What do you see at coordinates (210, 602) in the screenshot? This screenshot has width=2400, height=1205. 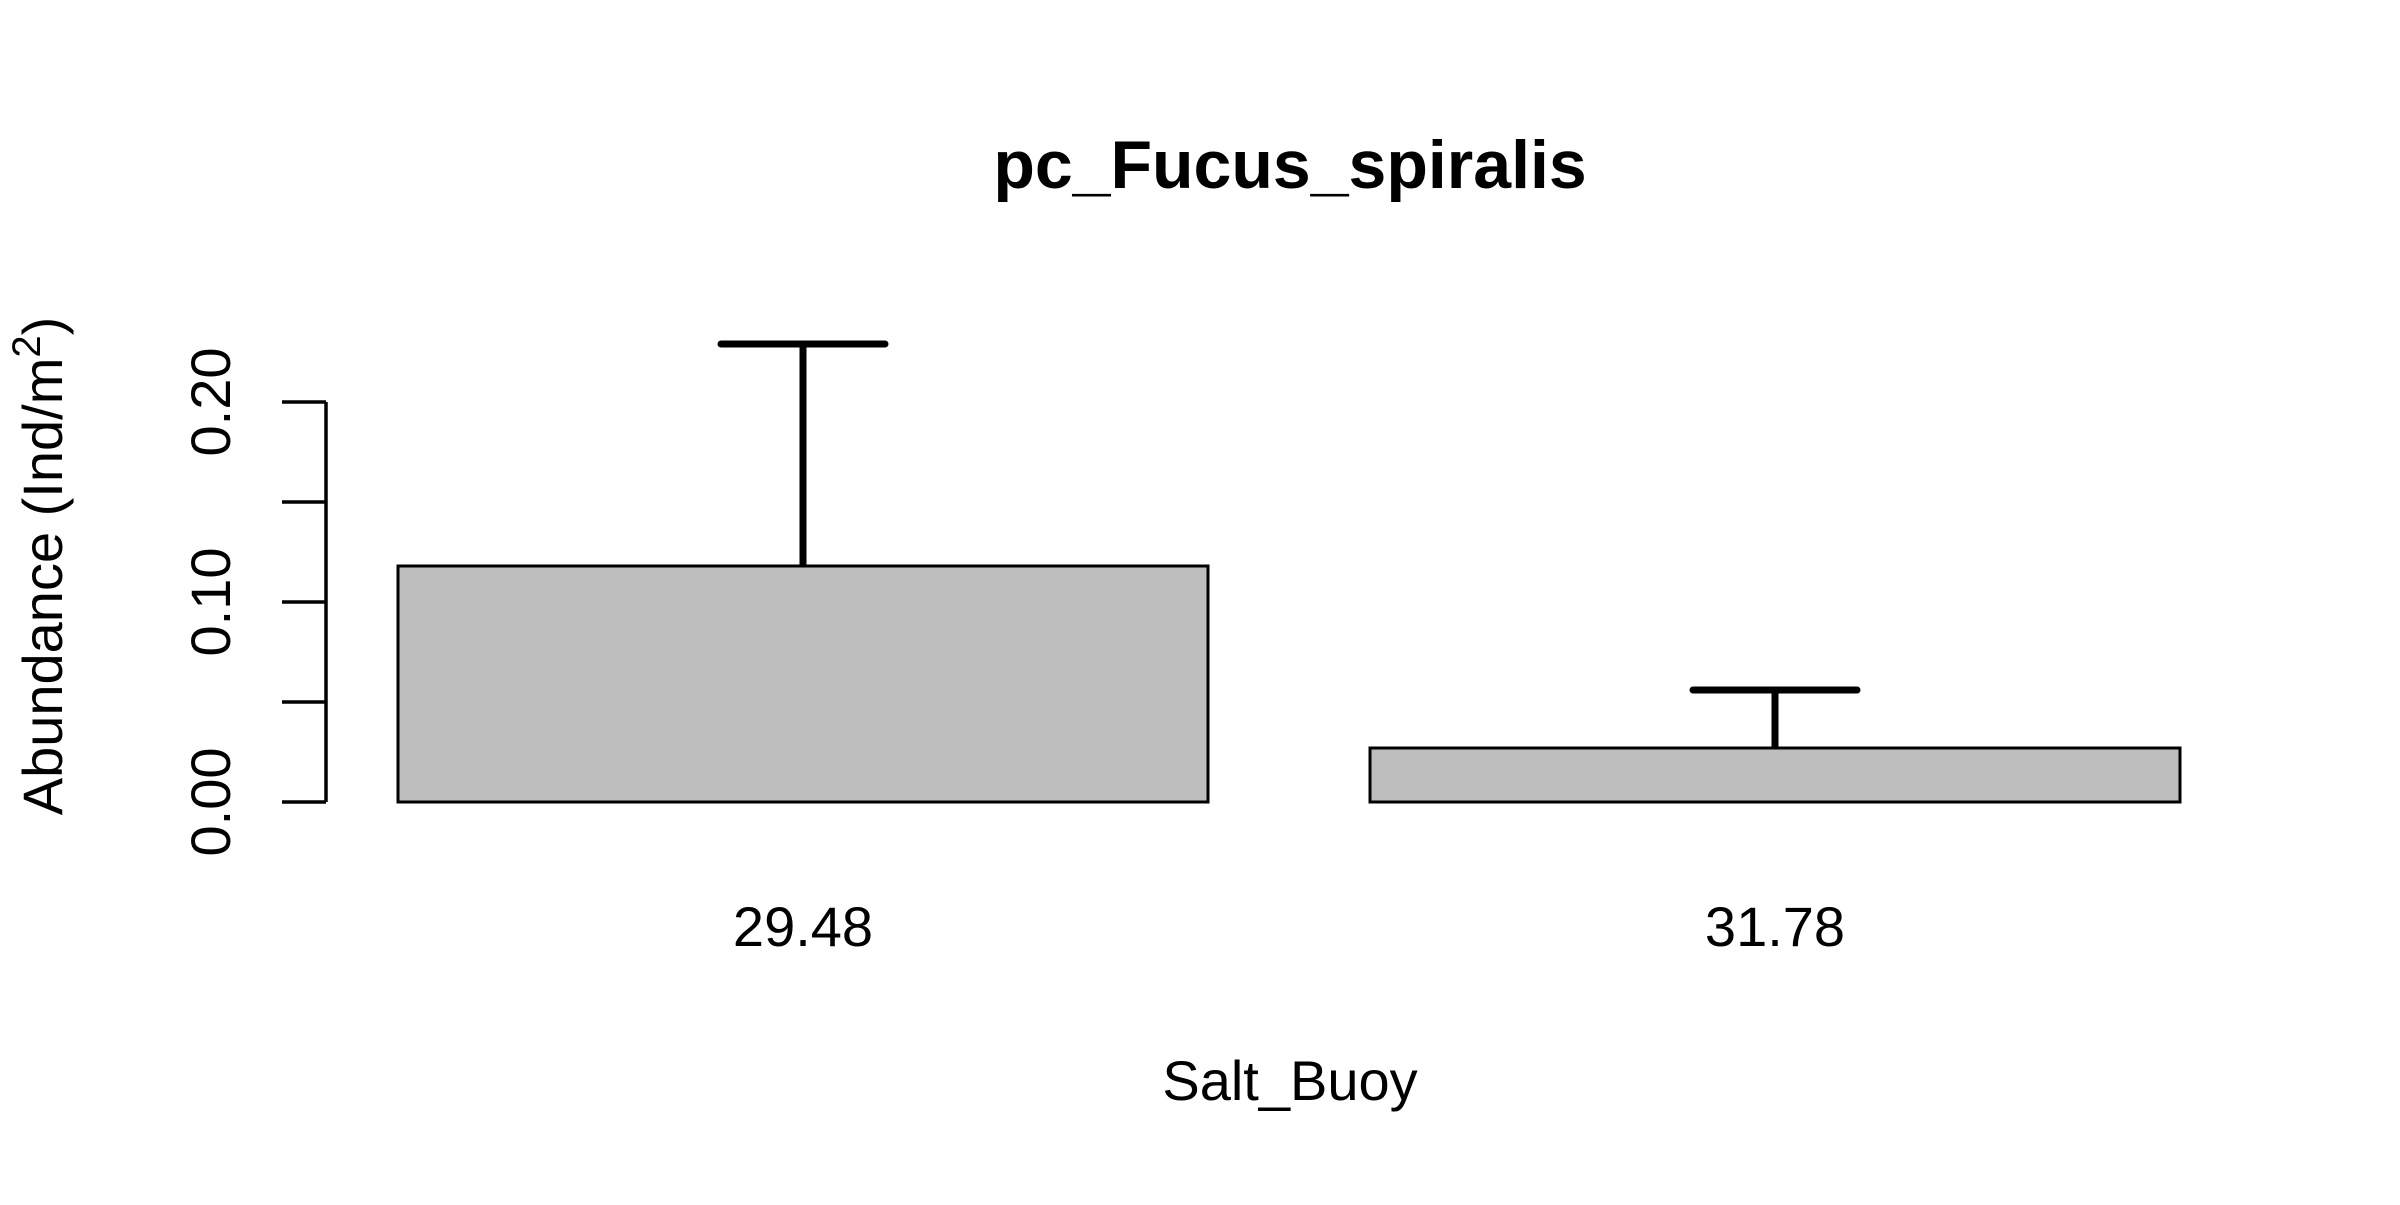 I see `y-tick-label: 0.10` at bounding box center [210, 602].